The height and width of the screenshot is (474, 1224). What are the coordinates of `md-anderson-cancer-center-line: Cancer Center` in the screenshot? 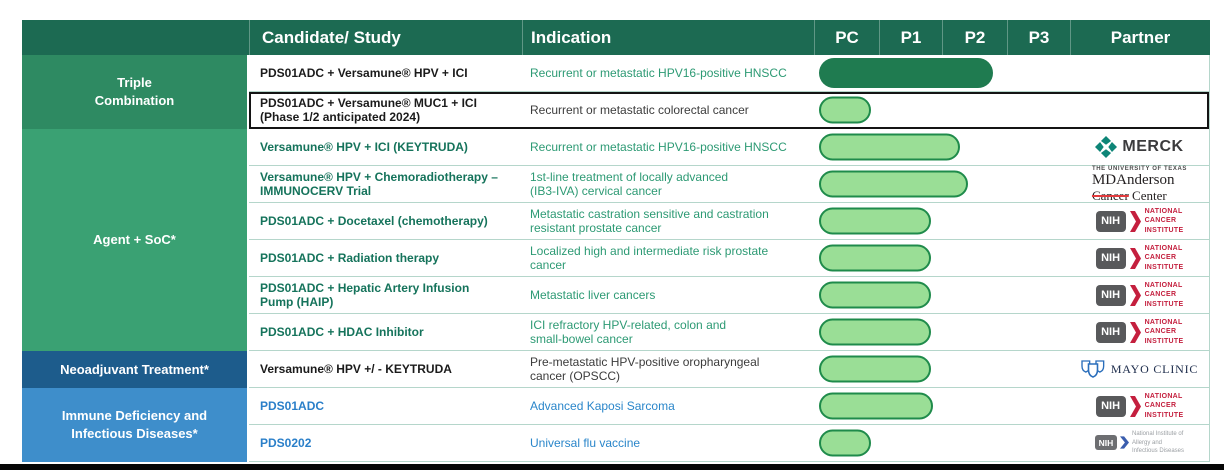 It's located at (1139, 195).